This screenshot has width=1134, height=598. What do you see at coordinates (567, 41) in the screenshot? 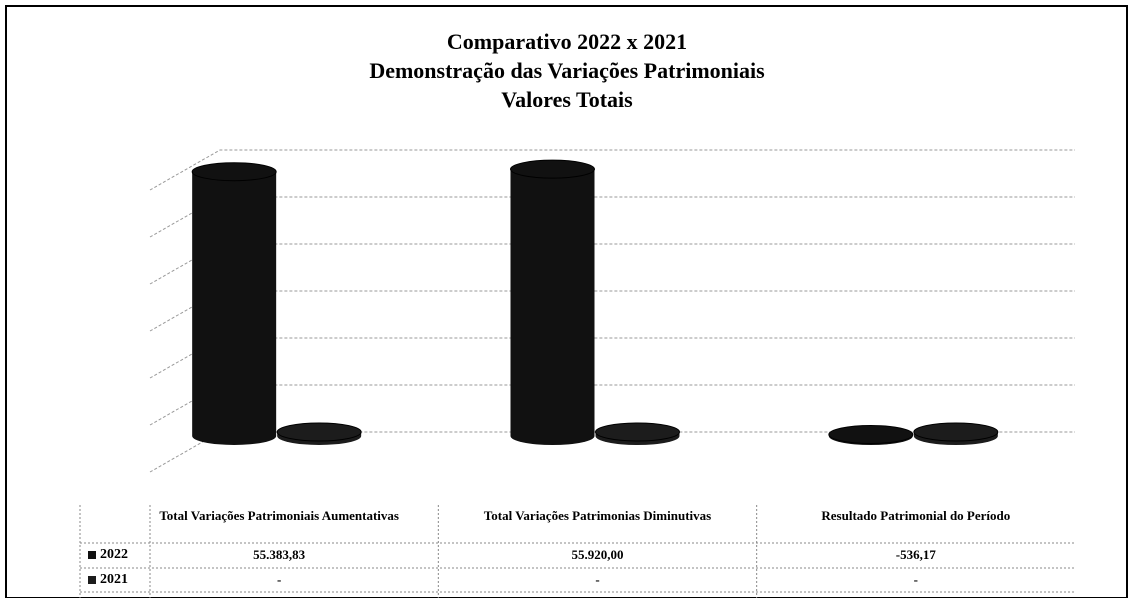
I see `chart-title: Comparativo 2022 x 2021` at bounding box center [567, 41].